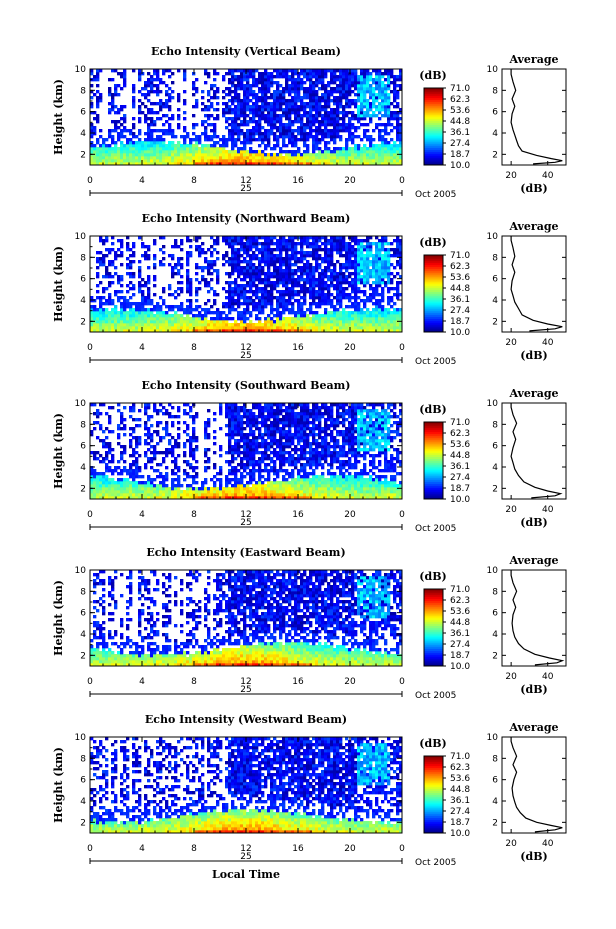 The width and height of the screenshot is (616, 929). I want to click on month-label: Oct 2005, so click(435, 195).